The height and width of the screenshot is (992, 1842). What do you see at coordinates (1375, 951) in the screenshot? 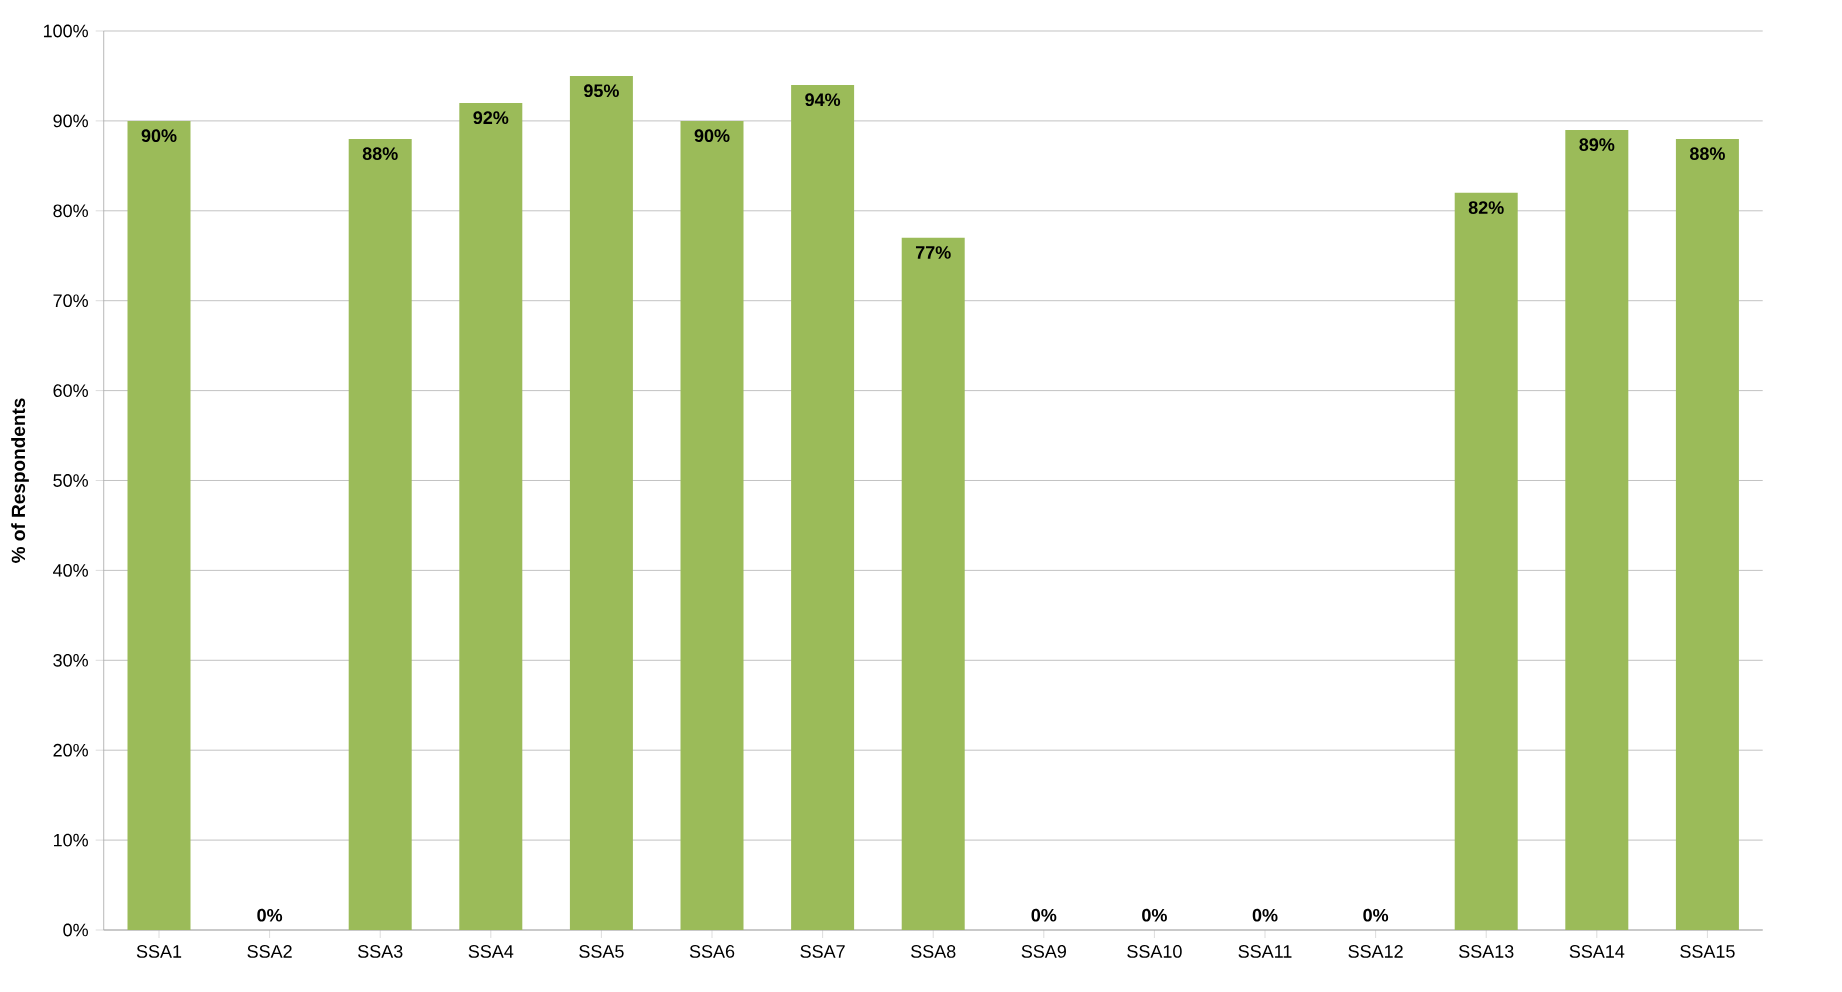
I see `x-tick-label: SSA12` at bounding box center [1375, 951].